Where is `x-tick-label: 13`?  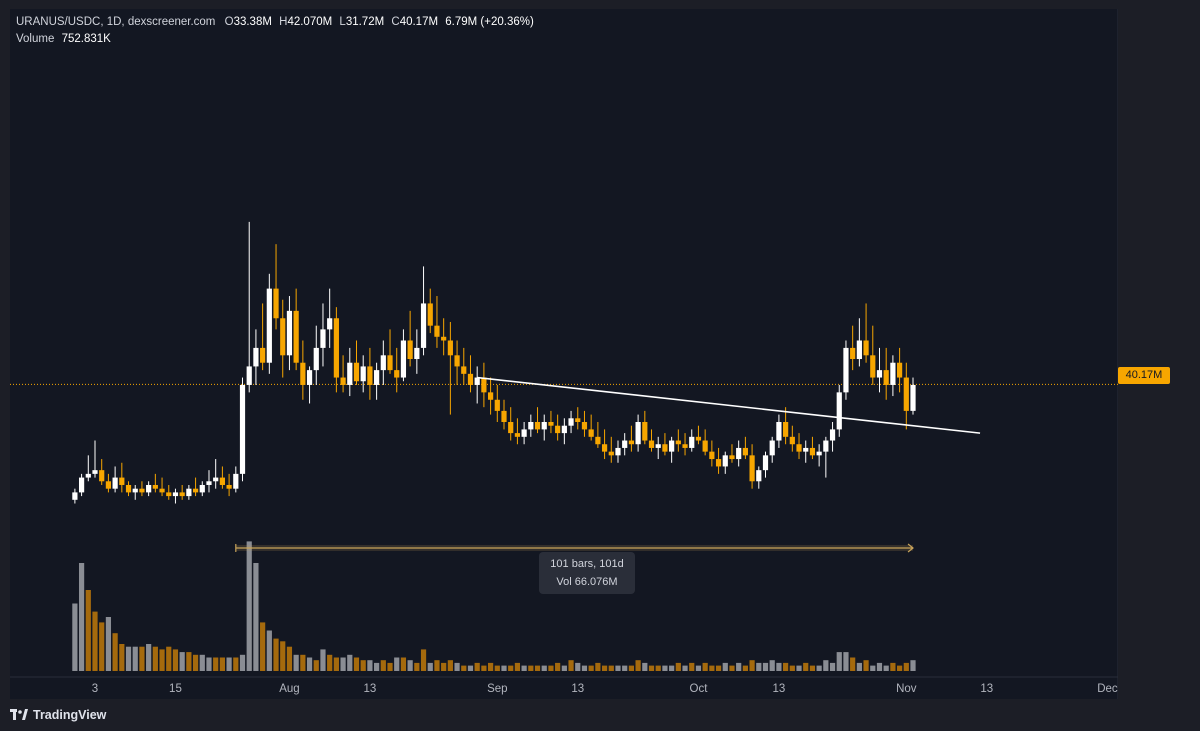 x-tick-label: 13 is located at coordinates (986, 689).